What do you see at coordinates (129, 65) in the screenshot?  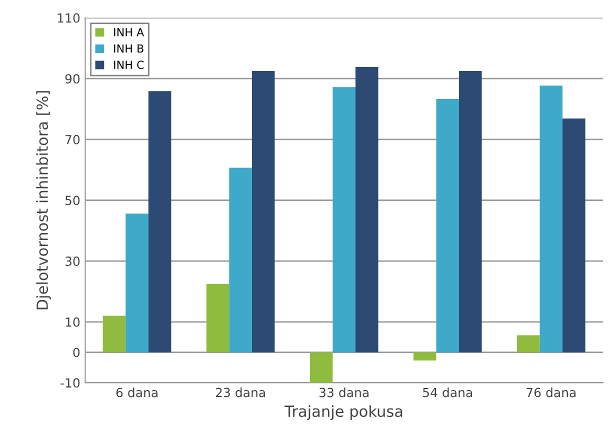 I see `legend-label: INH C` at bounding box center [129, 65].